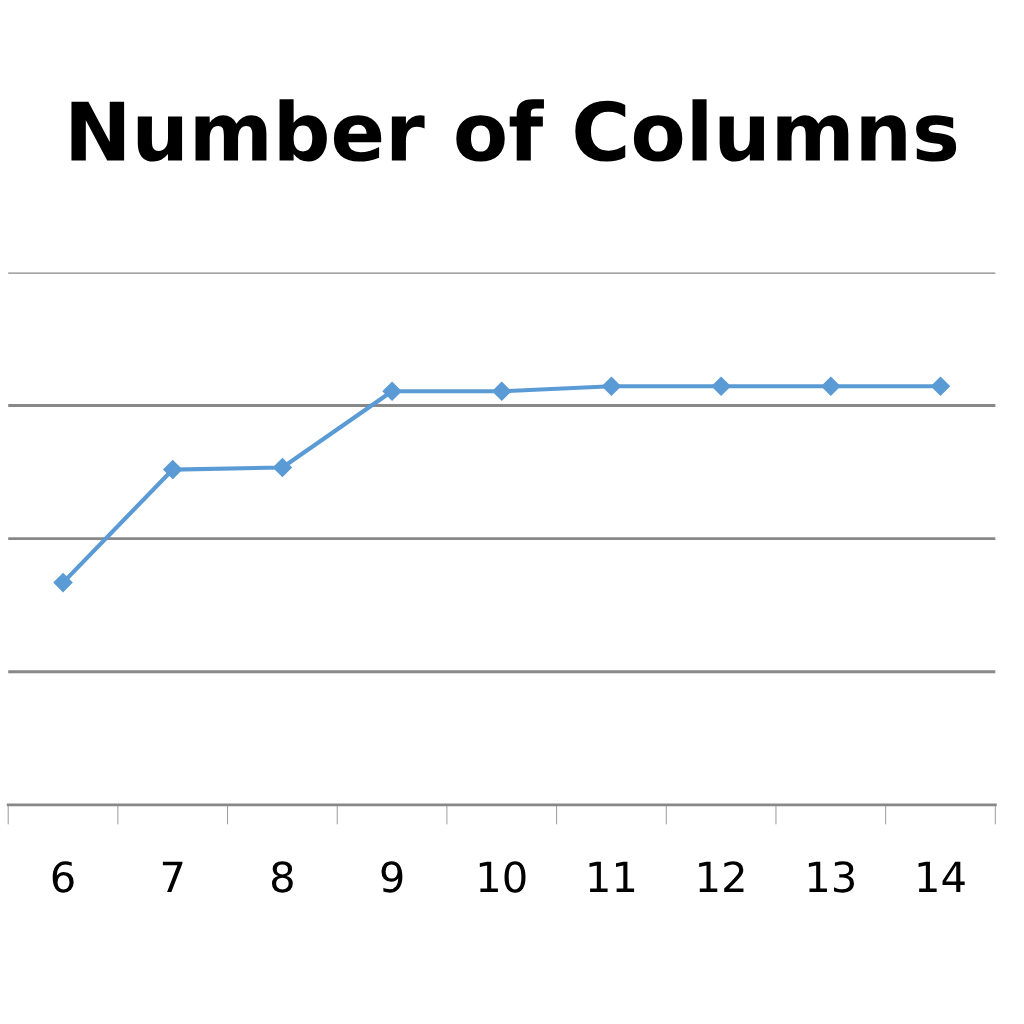  Describe the element at coordinates (502, 877) in the screenshot. I see `x-tick-label: 10` at that location.